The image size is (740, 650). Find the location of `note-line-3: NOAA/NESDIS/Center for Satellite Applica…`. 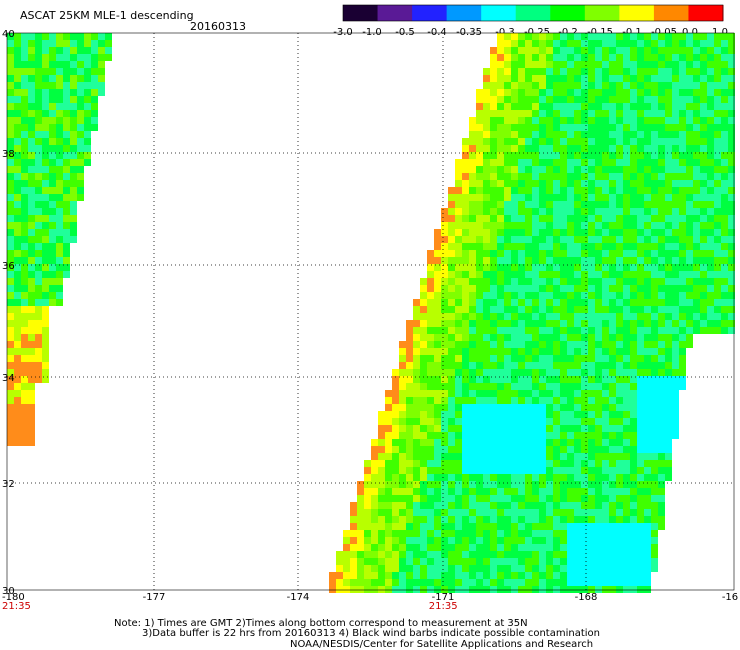

note-line-3: NOAA/NESDIS/Center for Satellite Applica… is located at coordinates (441, 644).